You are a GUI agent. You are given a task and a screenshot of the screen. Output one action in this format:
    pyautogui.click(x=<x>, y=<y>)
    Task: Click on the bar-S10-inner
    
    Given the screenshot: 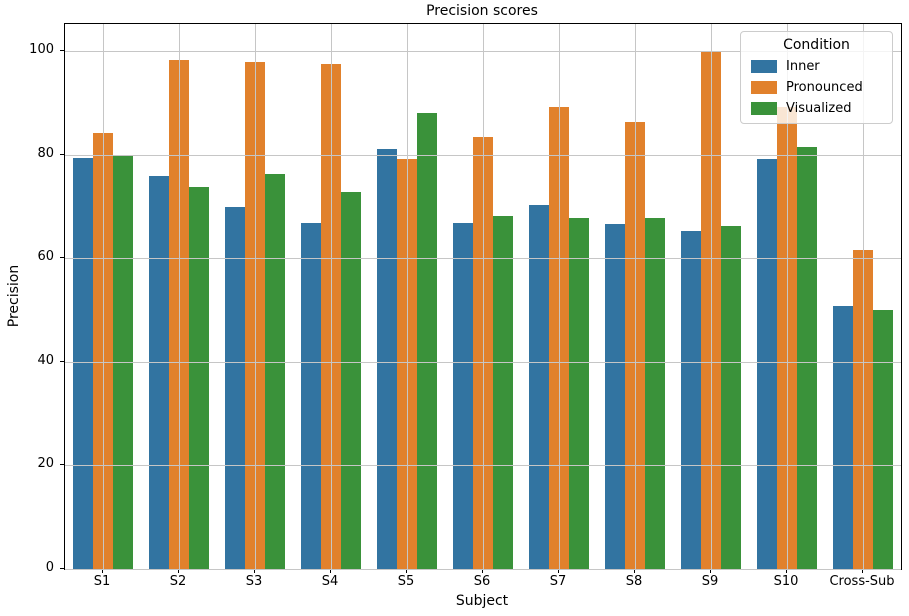 What is the action you would take?
    pyautogui.click(x=766, y=363)
    